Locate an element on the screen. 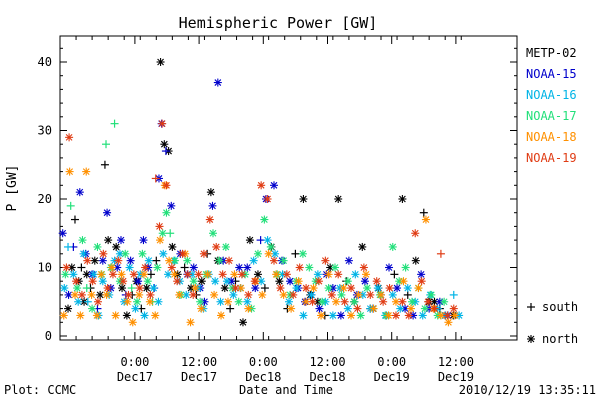 The height and width of the screenshot is (400, 600). y-tick-label-0: 0 is located at coordinates (48, 336).